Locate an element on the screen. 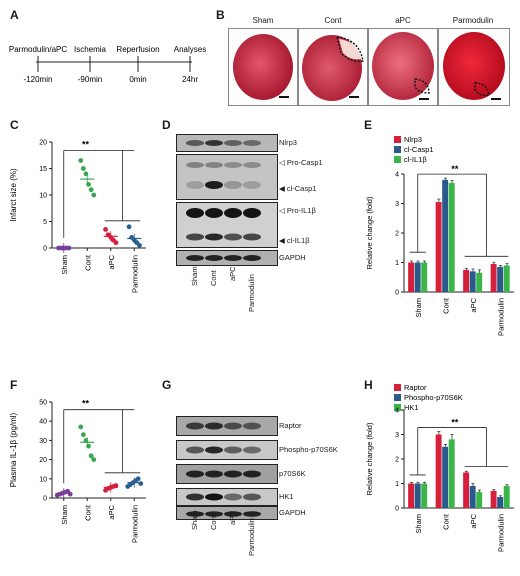 The width and height of the screenshot is (520, 576). y-tick-label: 40 is located at coordinates (43, 422).